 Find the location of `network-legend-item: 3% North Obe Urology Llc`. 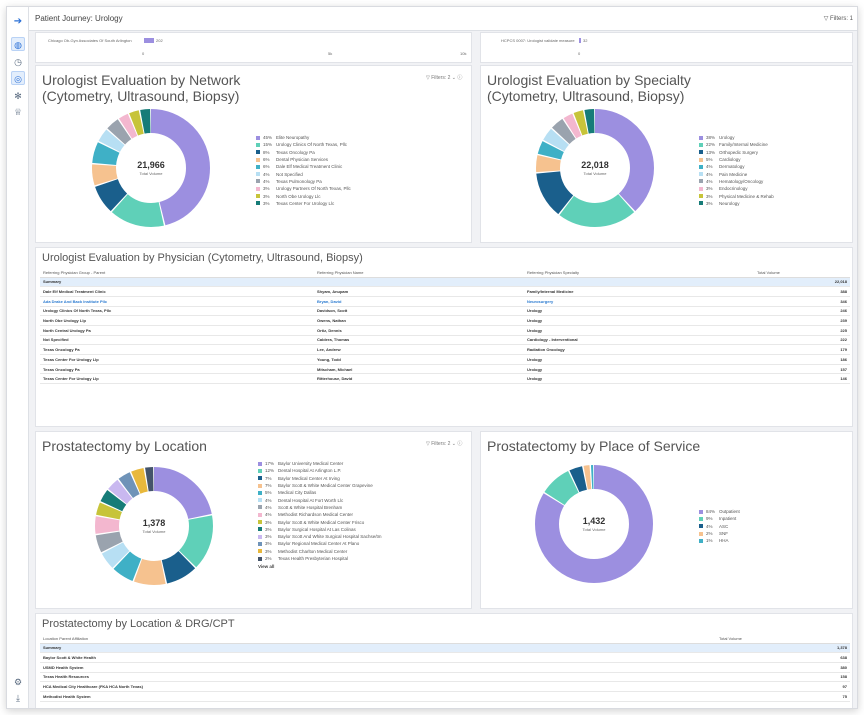

network-legend-item: 3% North Obe Urology Llc is located at coordinates (303, 195).